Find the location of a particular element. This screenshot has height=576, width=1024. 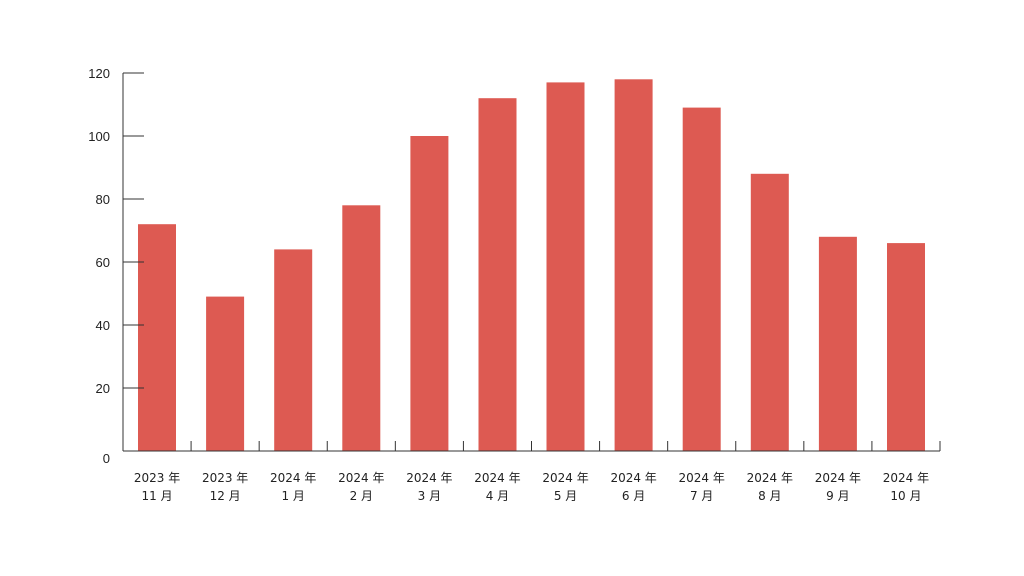

x-tick-label: 2024 年 2 月 is located at coordinates (361, 487).